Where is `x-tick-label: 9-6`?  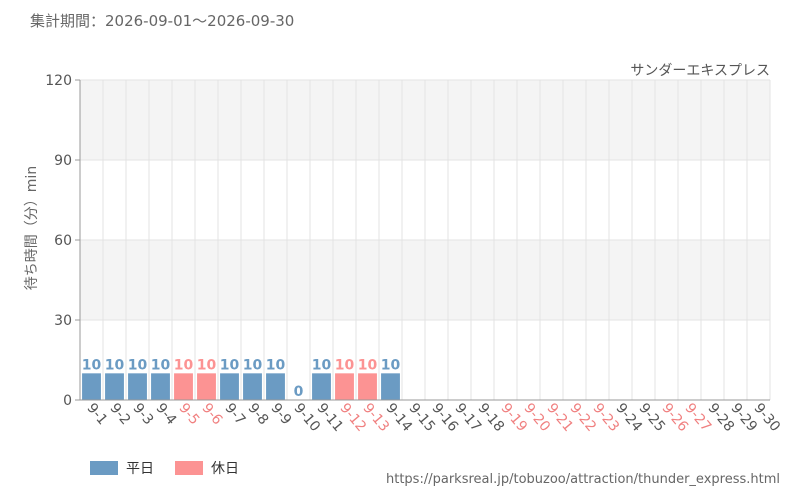 x-tick-label: 9-6 is located at coordinates (211, 414).